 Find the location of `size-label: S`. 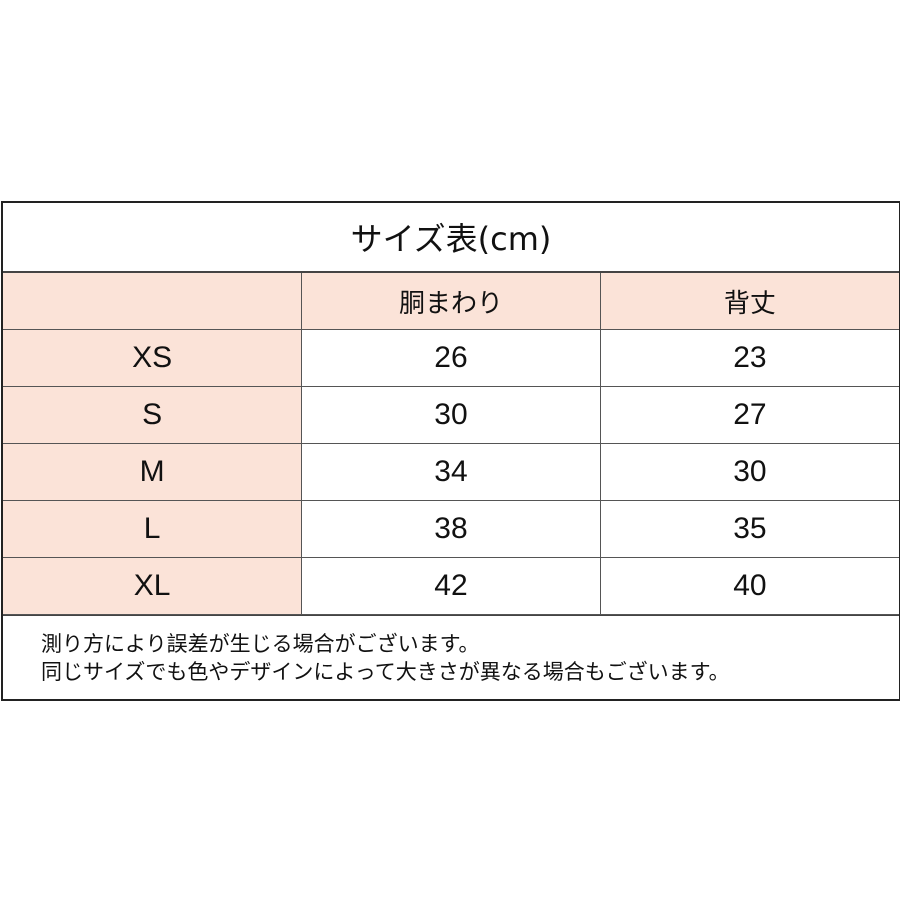

size-label: S is located at coordinates (153, 415).